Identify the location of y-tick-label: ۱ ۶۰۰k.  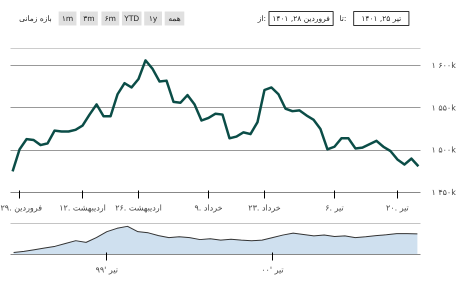
(444, 65).